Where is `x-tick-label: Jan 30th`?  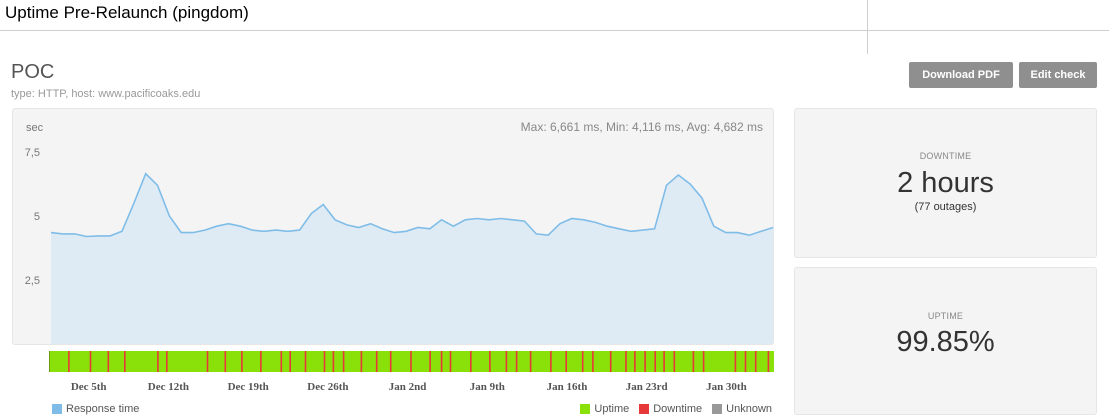
x-tick-label: Jan 30th is located at coordinates (726, 387).